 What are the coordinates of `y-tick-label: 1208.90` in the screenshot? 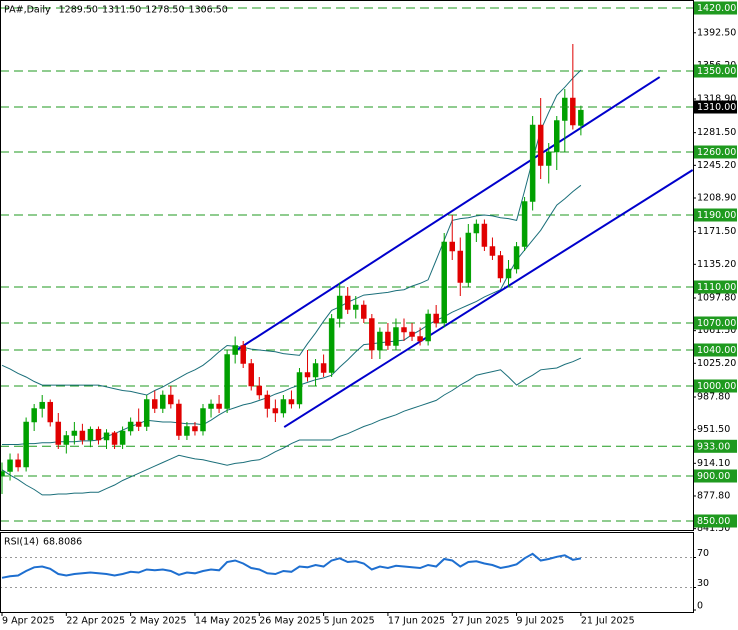 It's located at (716, 197).